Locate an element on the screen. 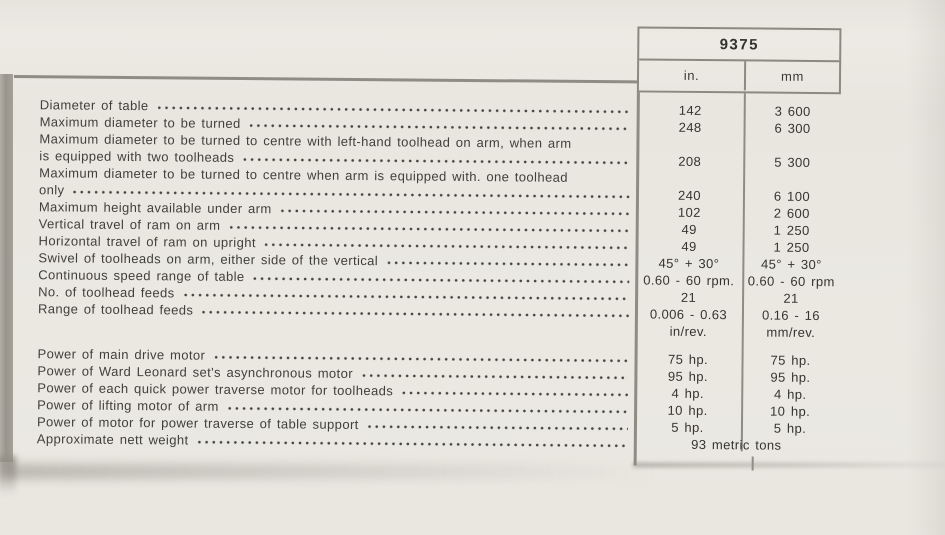  value-mm: 6 100 is located at coordinates (792, 196).